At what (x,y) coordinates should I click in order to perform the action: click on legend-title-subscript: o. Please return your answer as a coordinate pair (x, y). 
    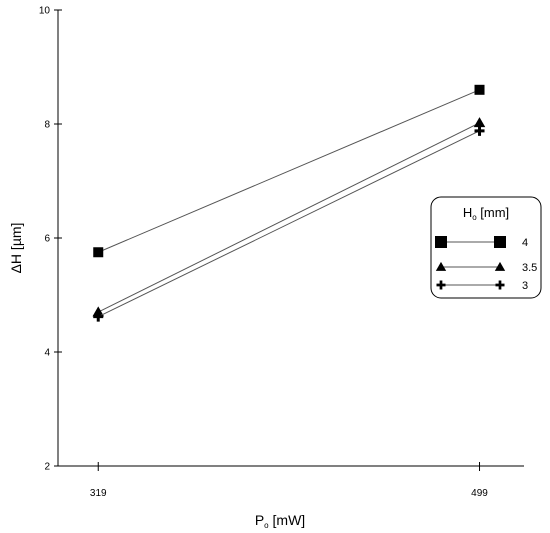
    Looking at the image, I should click on (474, 217).